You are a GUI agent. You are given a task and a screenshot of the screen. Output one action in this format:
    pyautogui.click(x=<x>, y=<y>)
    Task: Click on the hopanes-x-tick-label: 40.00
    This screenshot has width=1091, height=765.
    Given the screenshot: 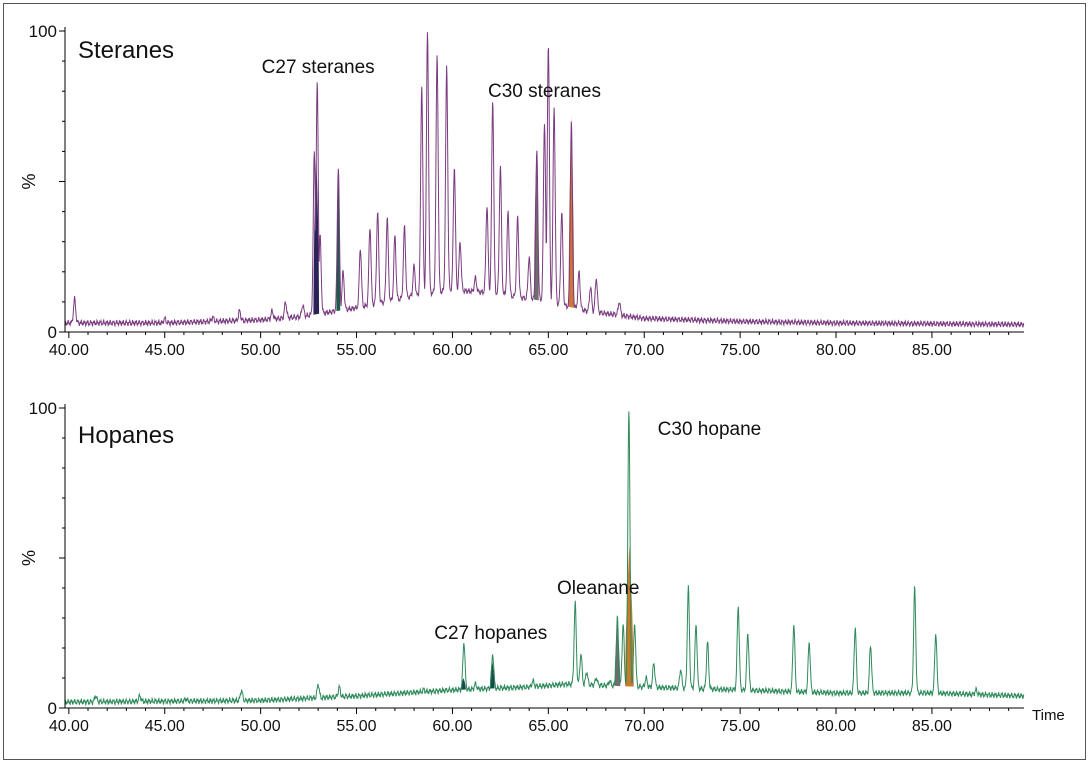 What is the action you would take?
    pyautogui.click(x=69, y=726)
    